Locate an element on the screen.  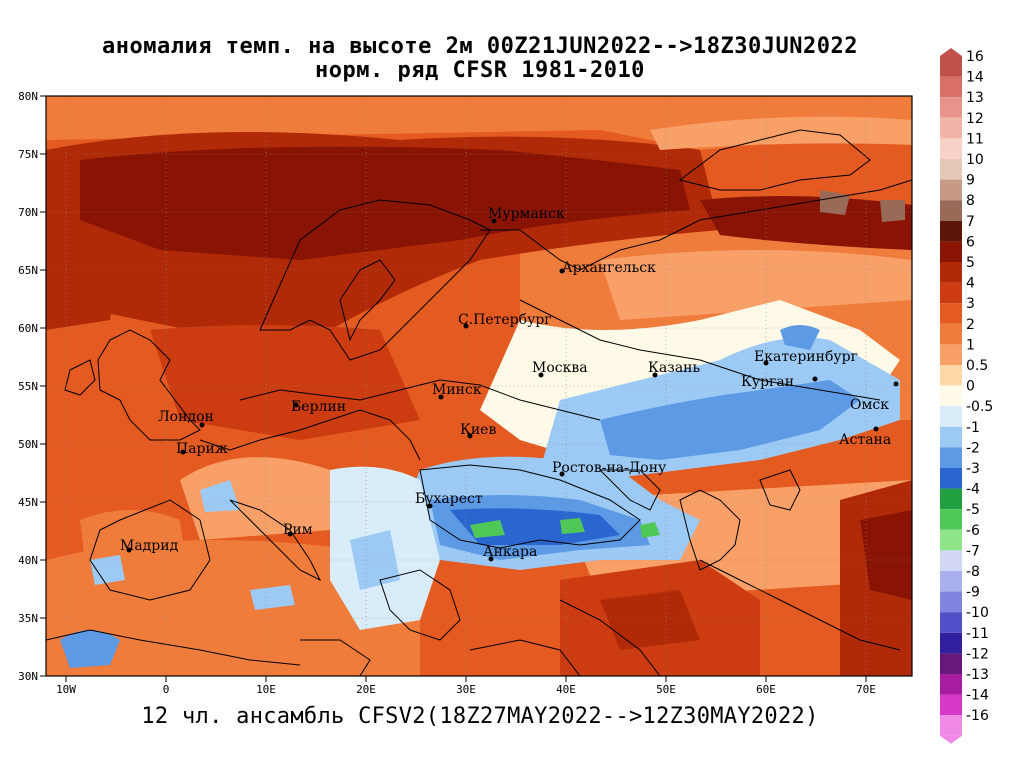
city-label-kurgan: Курган is located at coordinates (767, 382).